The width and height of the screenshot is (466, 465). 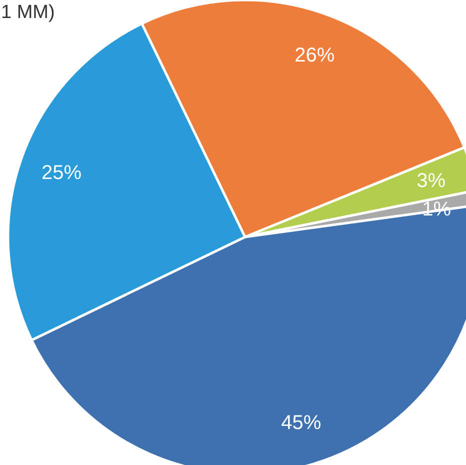 I want to click on data-label: 45%, so click(x=301, y=423).